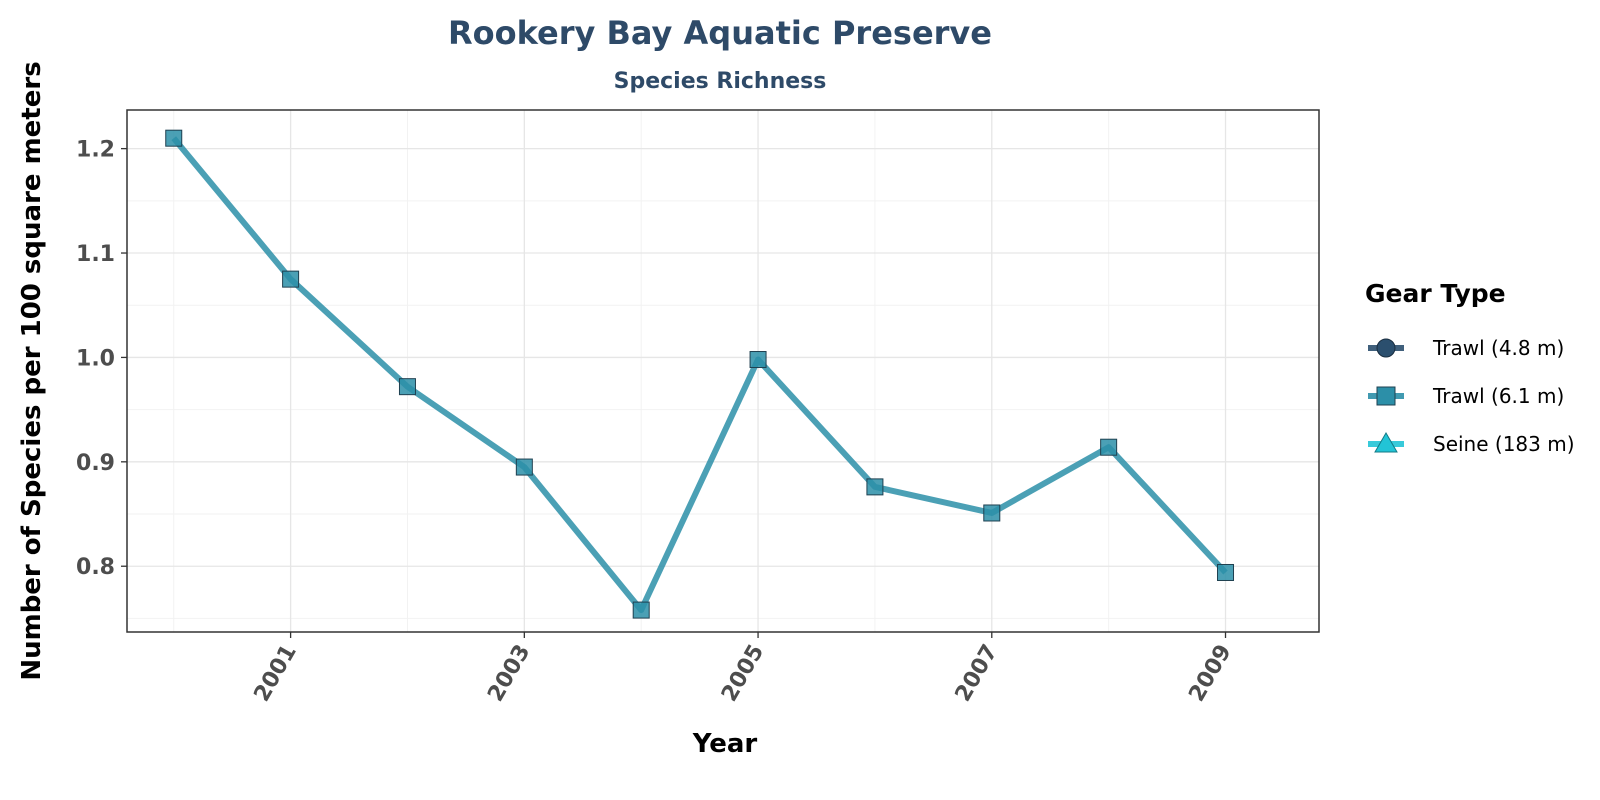  I want to click on x-axis: 2001 2003 2005 2007 2009, so click(743, 669).